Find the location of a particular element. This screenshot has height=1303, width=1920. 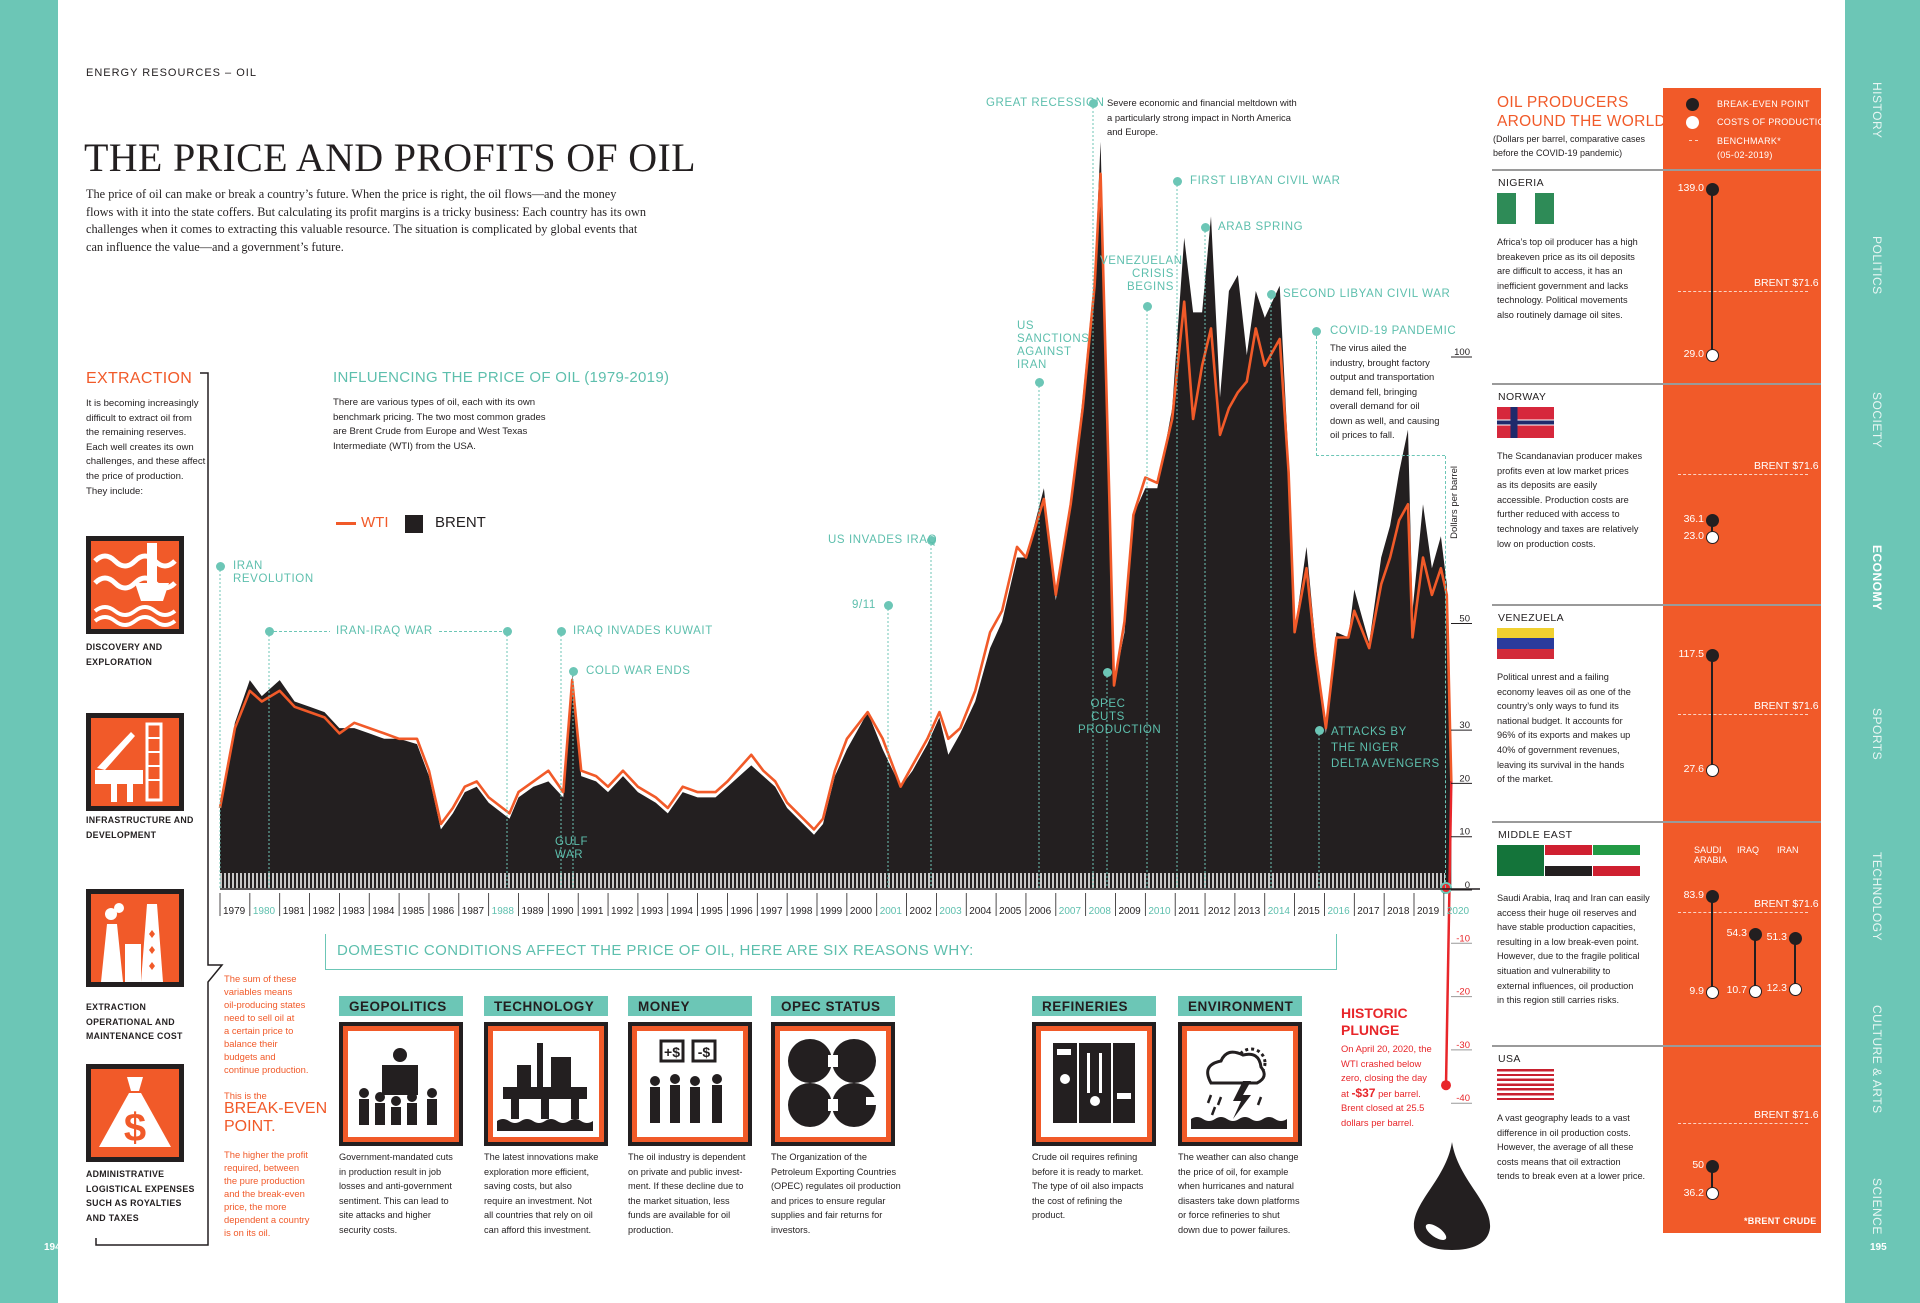

nav-economy: ECONOMY is located at coordinates (1877, 578).